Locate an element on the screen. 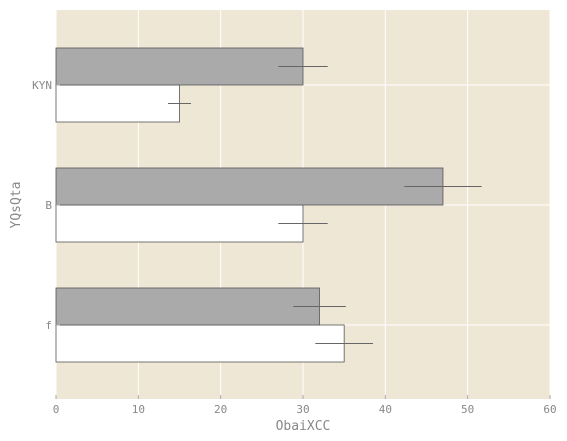 The width and height of the screenshot is (567, 441). x-tick-label: 0 is located at coordinates (56, 409).